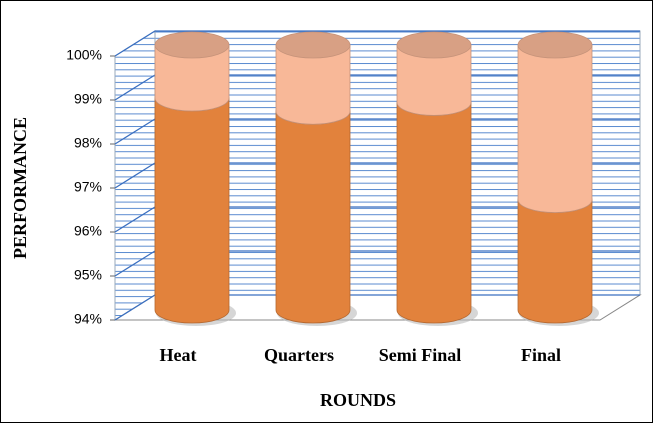 The height and width of the screenshot is (423, 653). What do you see at coordinates (88, 187) in the screenshot?
I see `y-tick-label: 97%` at bounding box center [88, 187].